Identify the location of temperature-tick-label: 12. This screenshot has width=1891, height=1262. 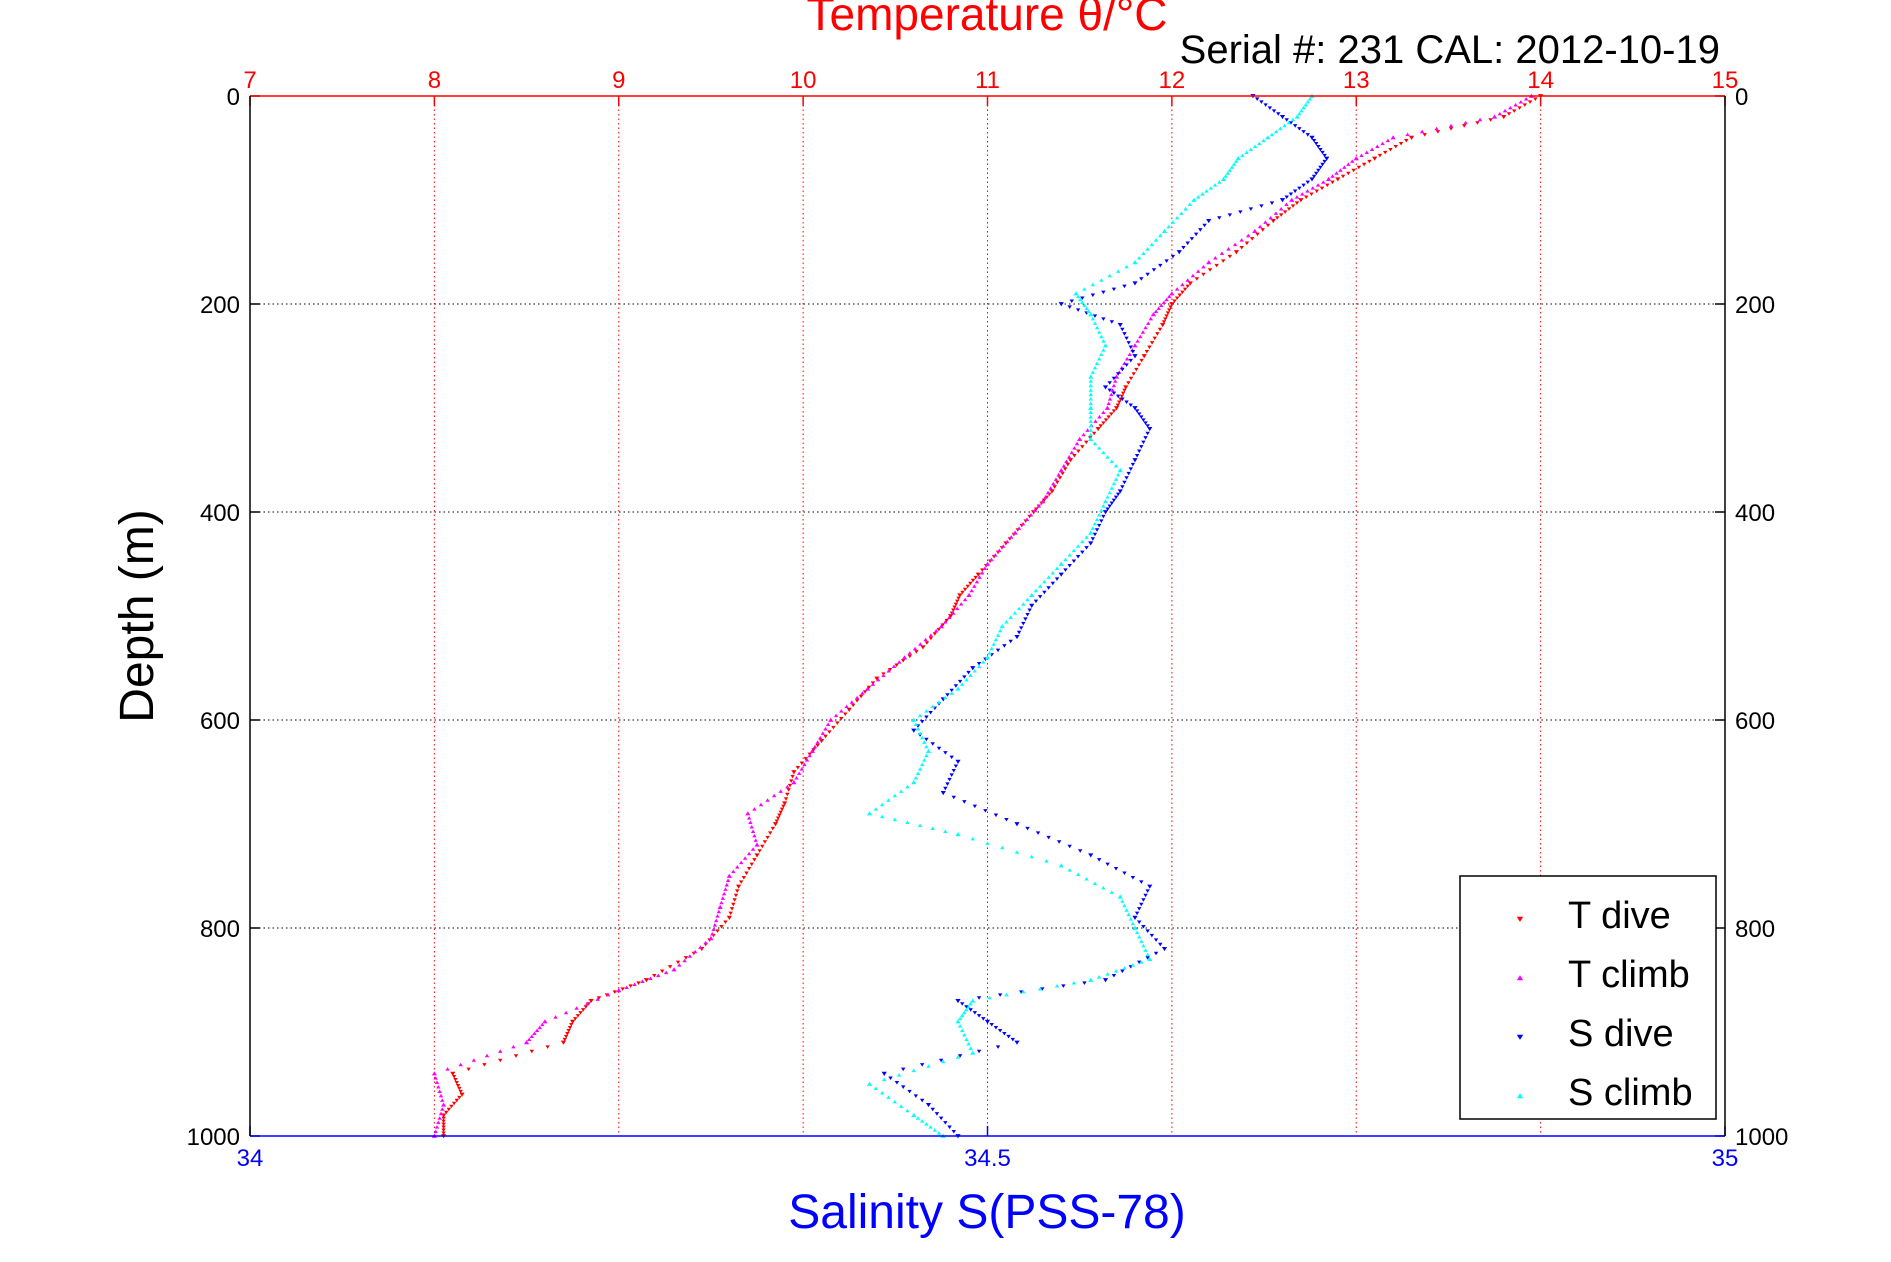
(1172, 80).